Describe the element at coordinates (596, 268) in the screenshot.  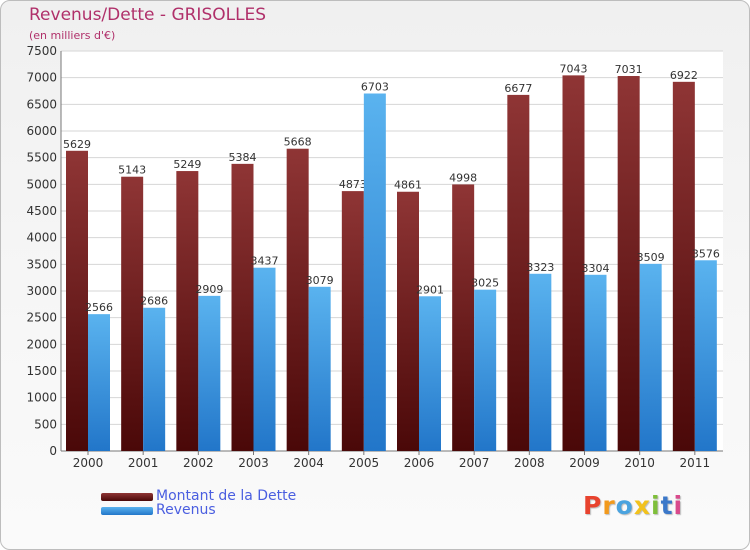
I see `data-label: 3304` at that location.